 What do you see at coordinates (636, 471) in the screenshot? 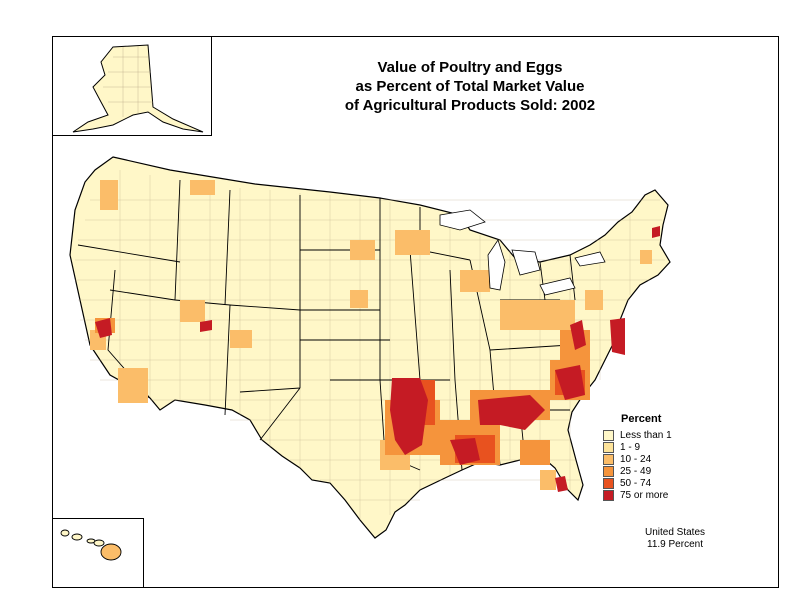
I see `legend-label: 25 - 49` at bounding box center [636, 471].